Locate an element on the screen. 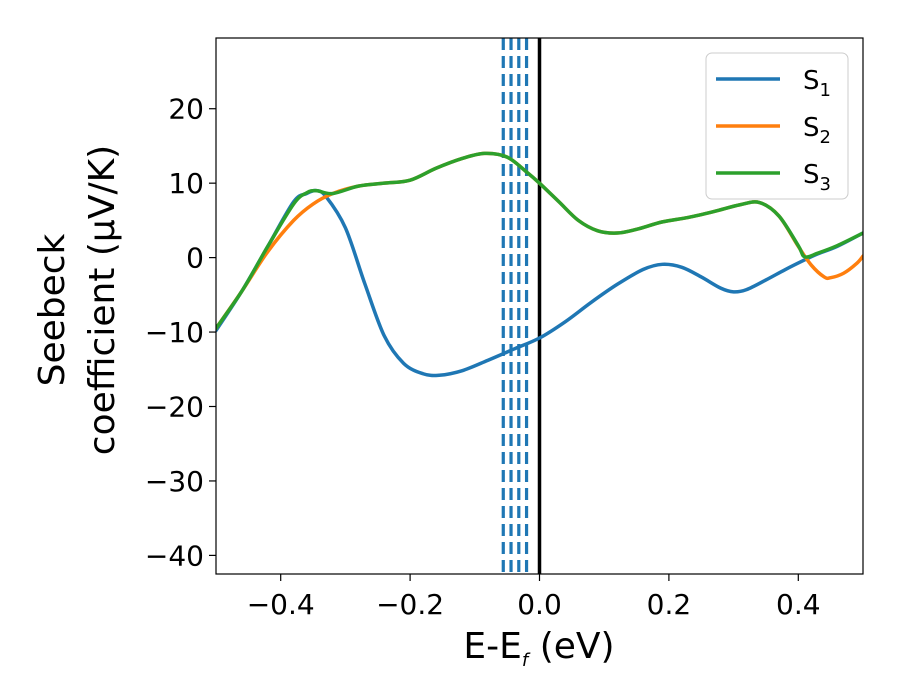 The width and height of the screenshot is (900, 700). y-axis-label: Seebeck coefficient (μV/K) is located at coordinates (77, 300).